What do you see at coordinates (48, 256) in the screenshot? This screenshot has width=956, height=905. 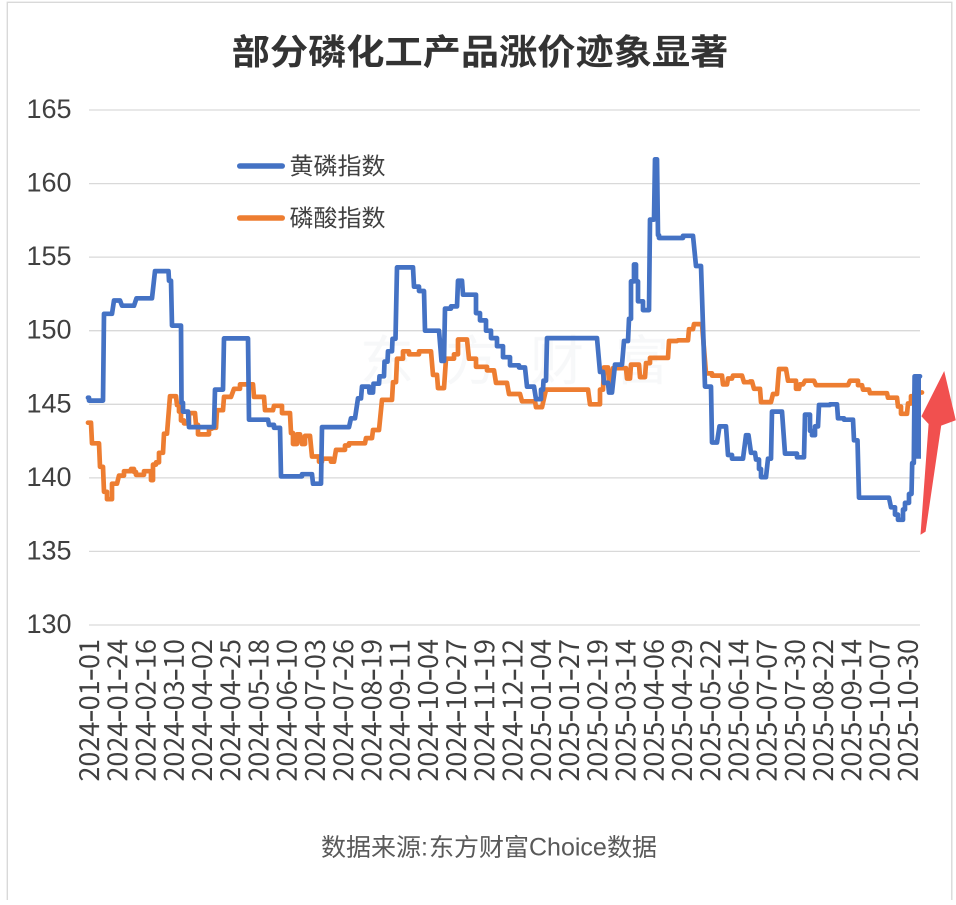 I see `svg-text: 155` at bounding box center [48, 256].